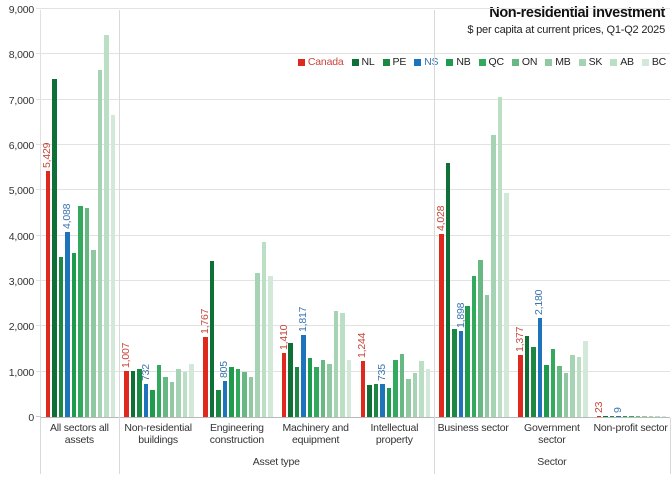 The width and height of the screenshot is (672, 480). I want to click on category-label: Machinery and equipment, so click(315, 434).